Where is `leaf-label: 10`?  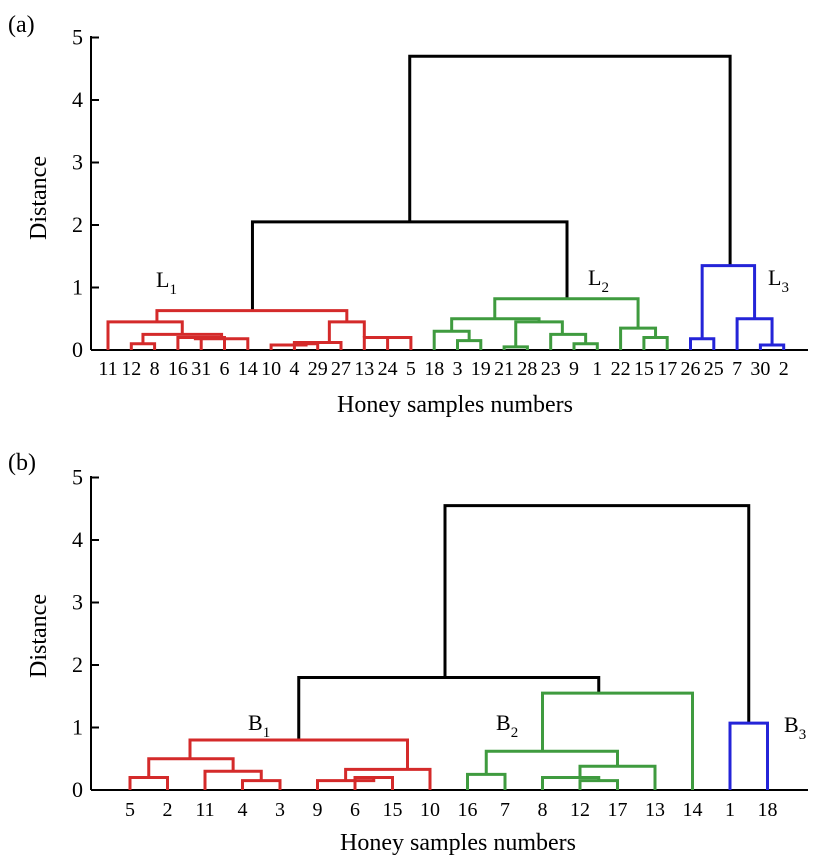 leaf-label: 10 is located at coordinates (271, 369).